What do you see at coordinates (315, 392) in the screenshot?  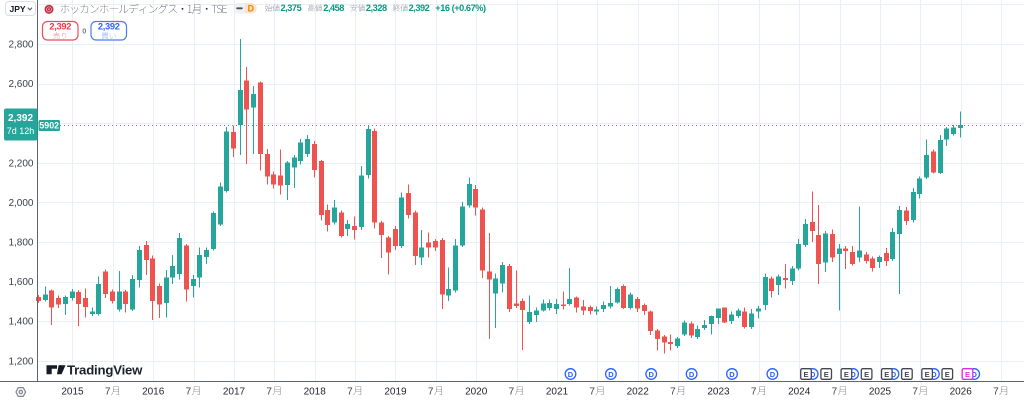 I see `svg-text: 2018` at bounding box center [315, 392].